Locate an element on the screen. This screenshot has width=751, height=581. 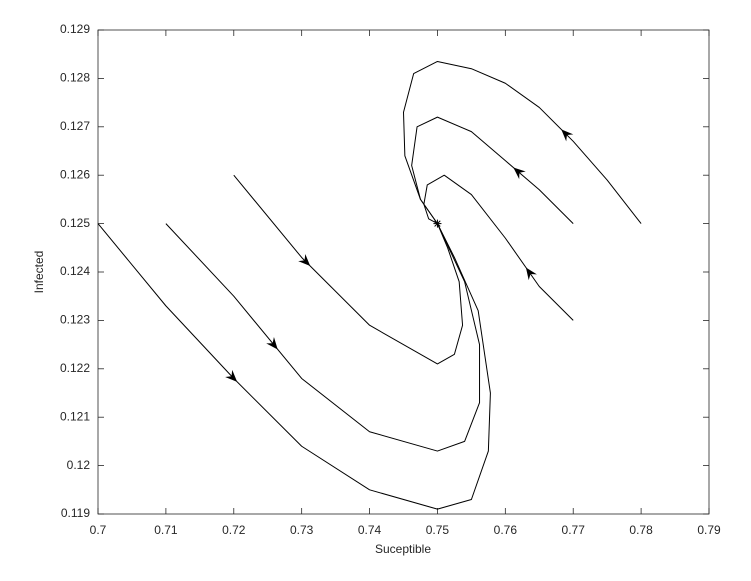
x-axis-label: Suceptible is located at coordinates (403, 549).